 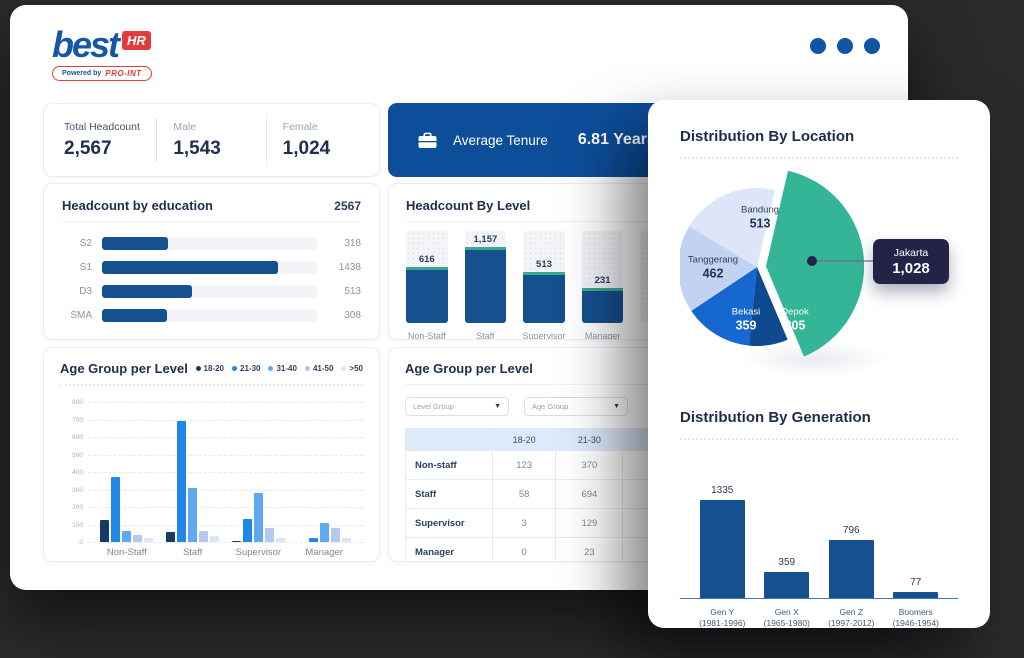 What do you see at coordinates (713, 268) in the screenshot?
I see `pie-slice-label: Tanggerang 462` at bounding box center [713, 268].